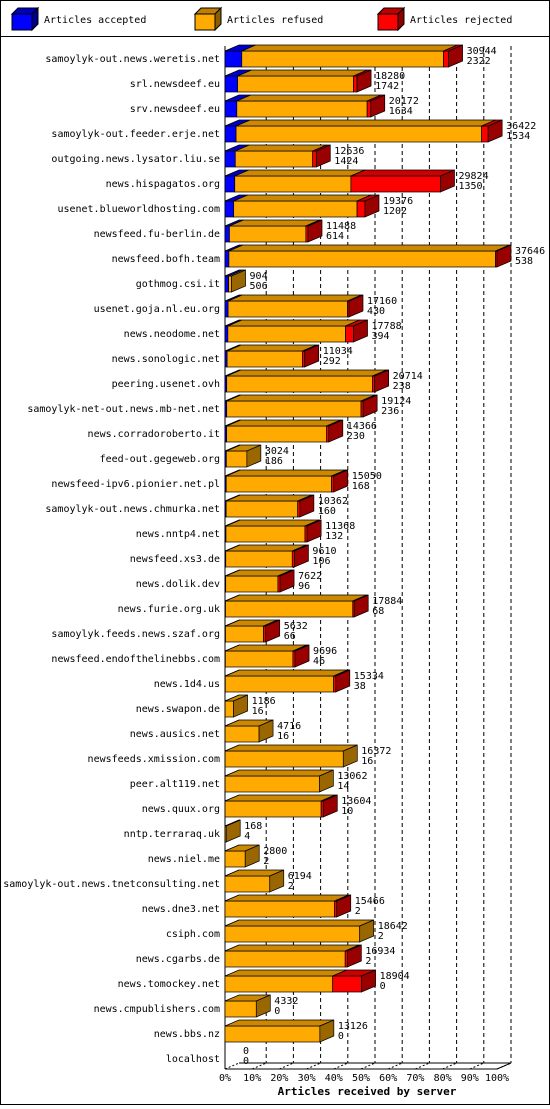 The width and height of the screenshot is (550, 1109). Describe the element at coordinates (172, 334) in the screenshot. I see `y-tick-label: news.neodome.net` at that location.